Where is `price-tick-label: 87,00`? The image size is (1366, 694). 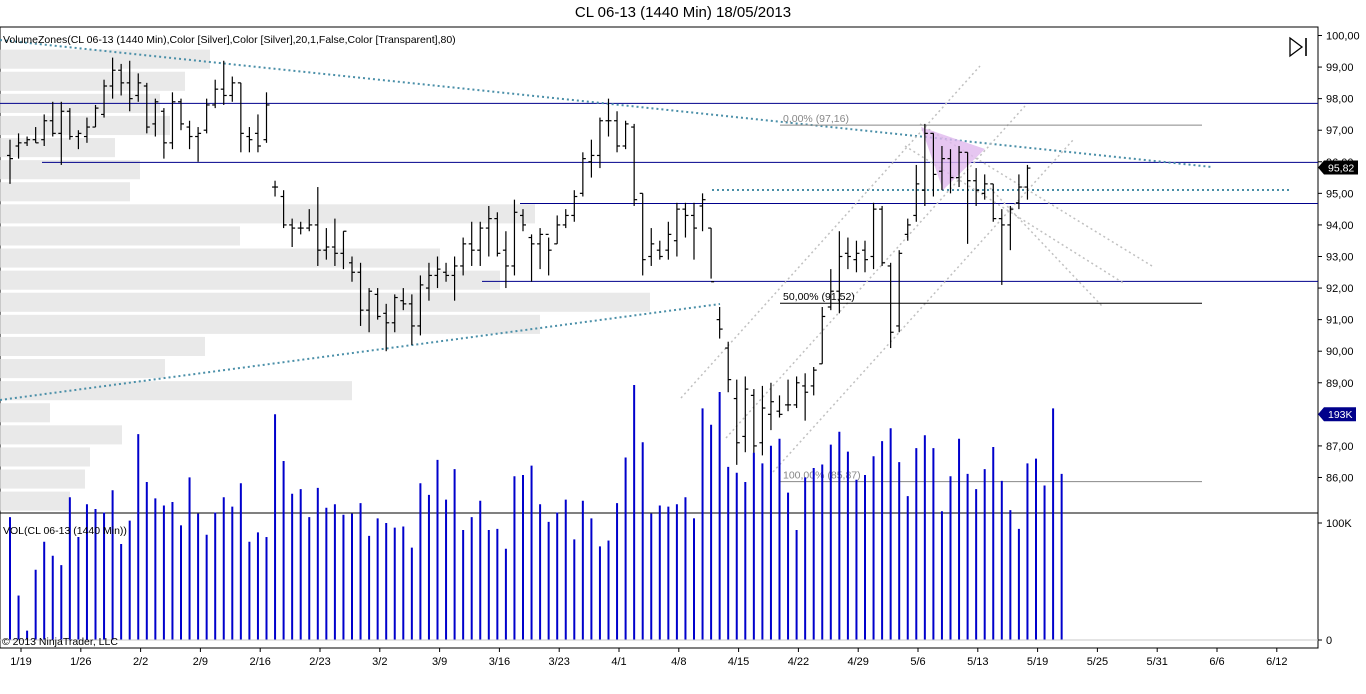 price-tick-label: 87,00 is located at coordinates (1340, 447).